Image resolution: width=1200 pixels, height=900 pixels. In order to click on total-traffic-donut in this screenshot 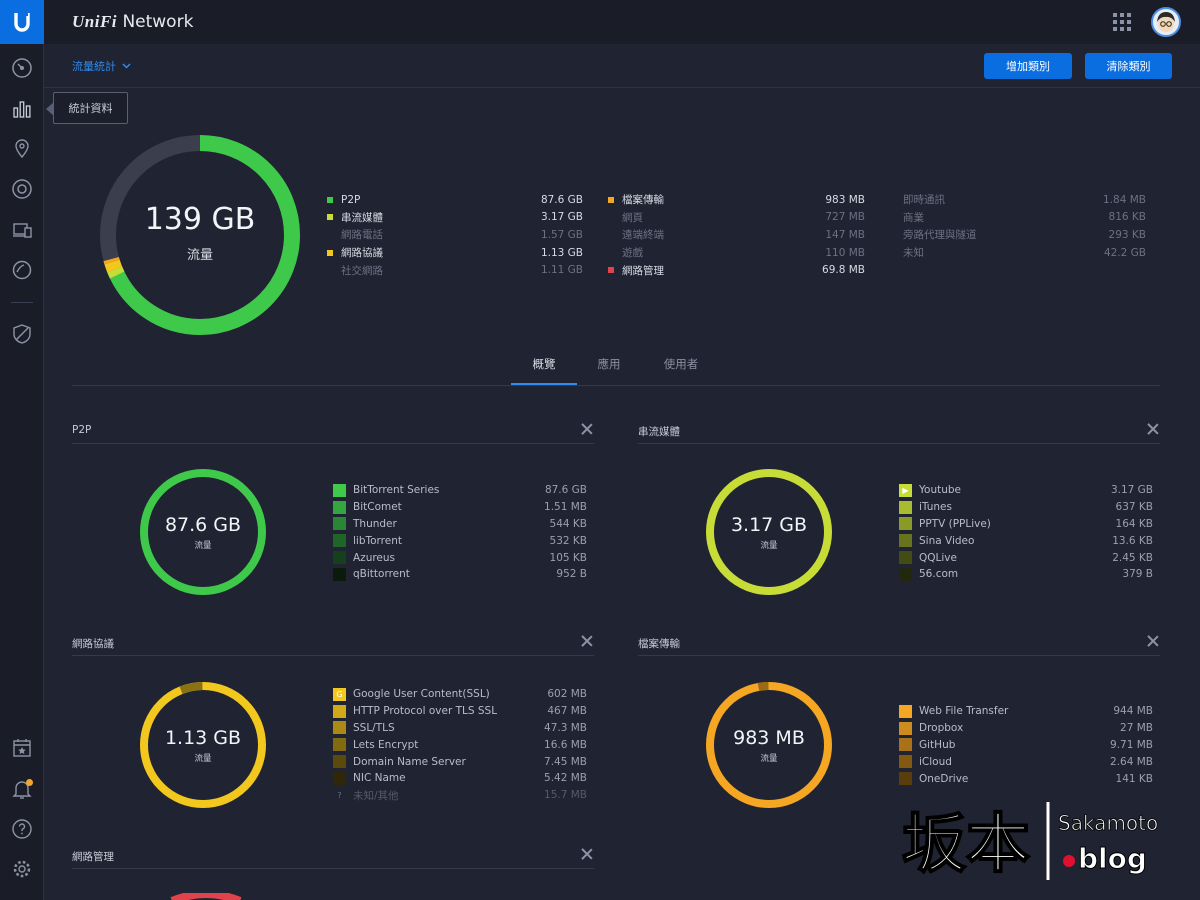, I will do `click(200, 235)`.